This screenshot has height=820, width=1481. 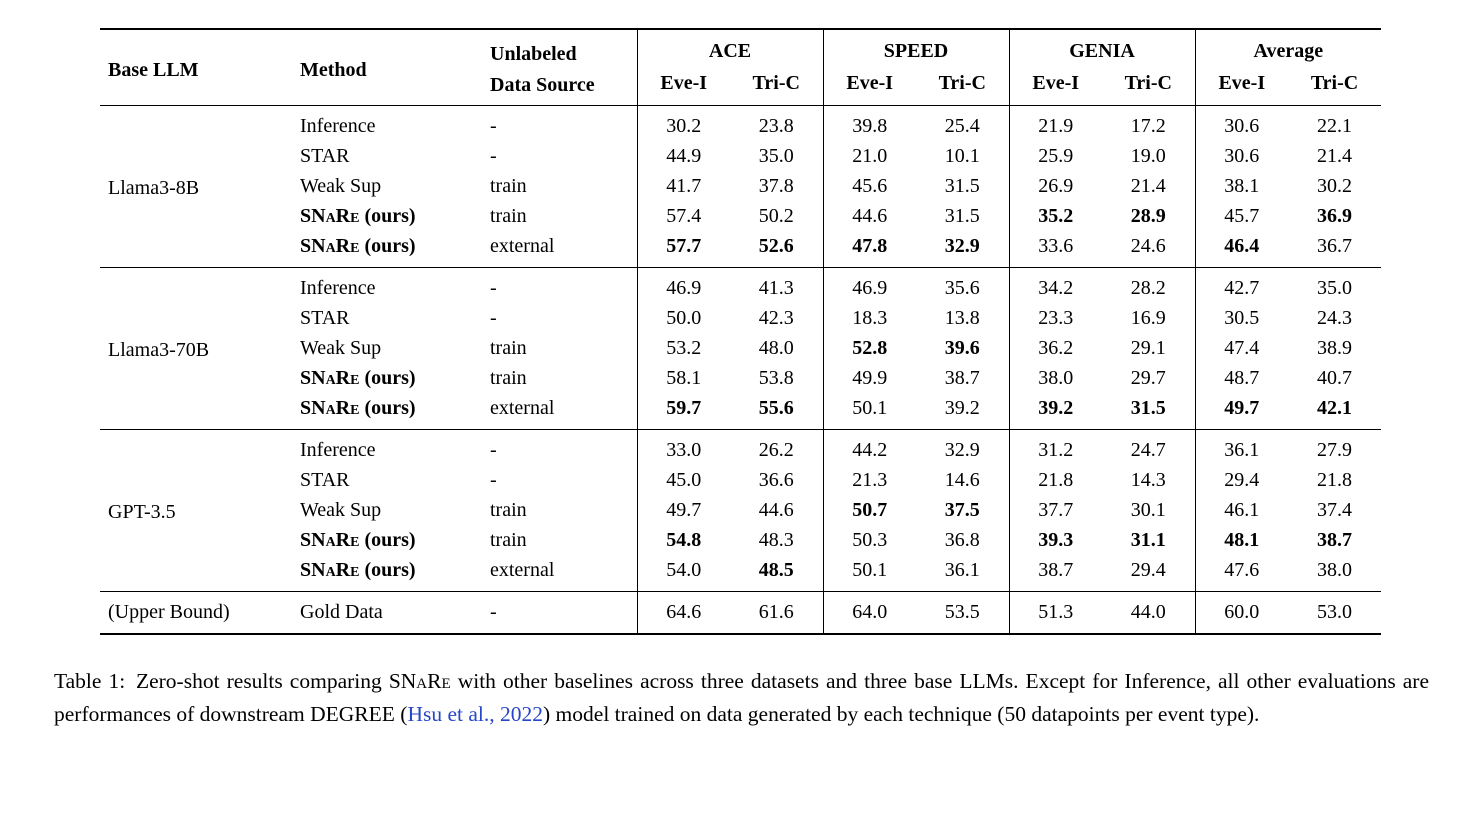 I want to click on header-unlabeled-line1: Unlabeled, so click(x=533, y=54).